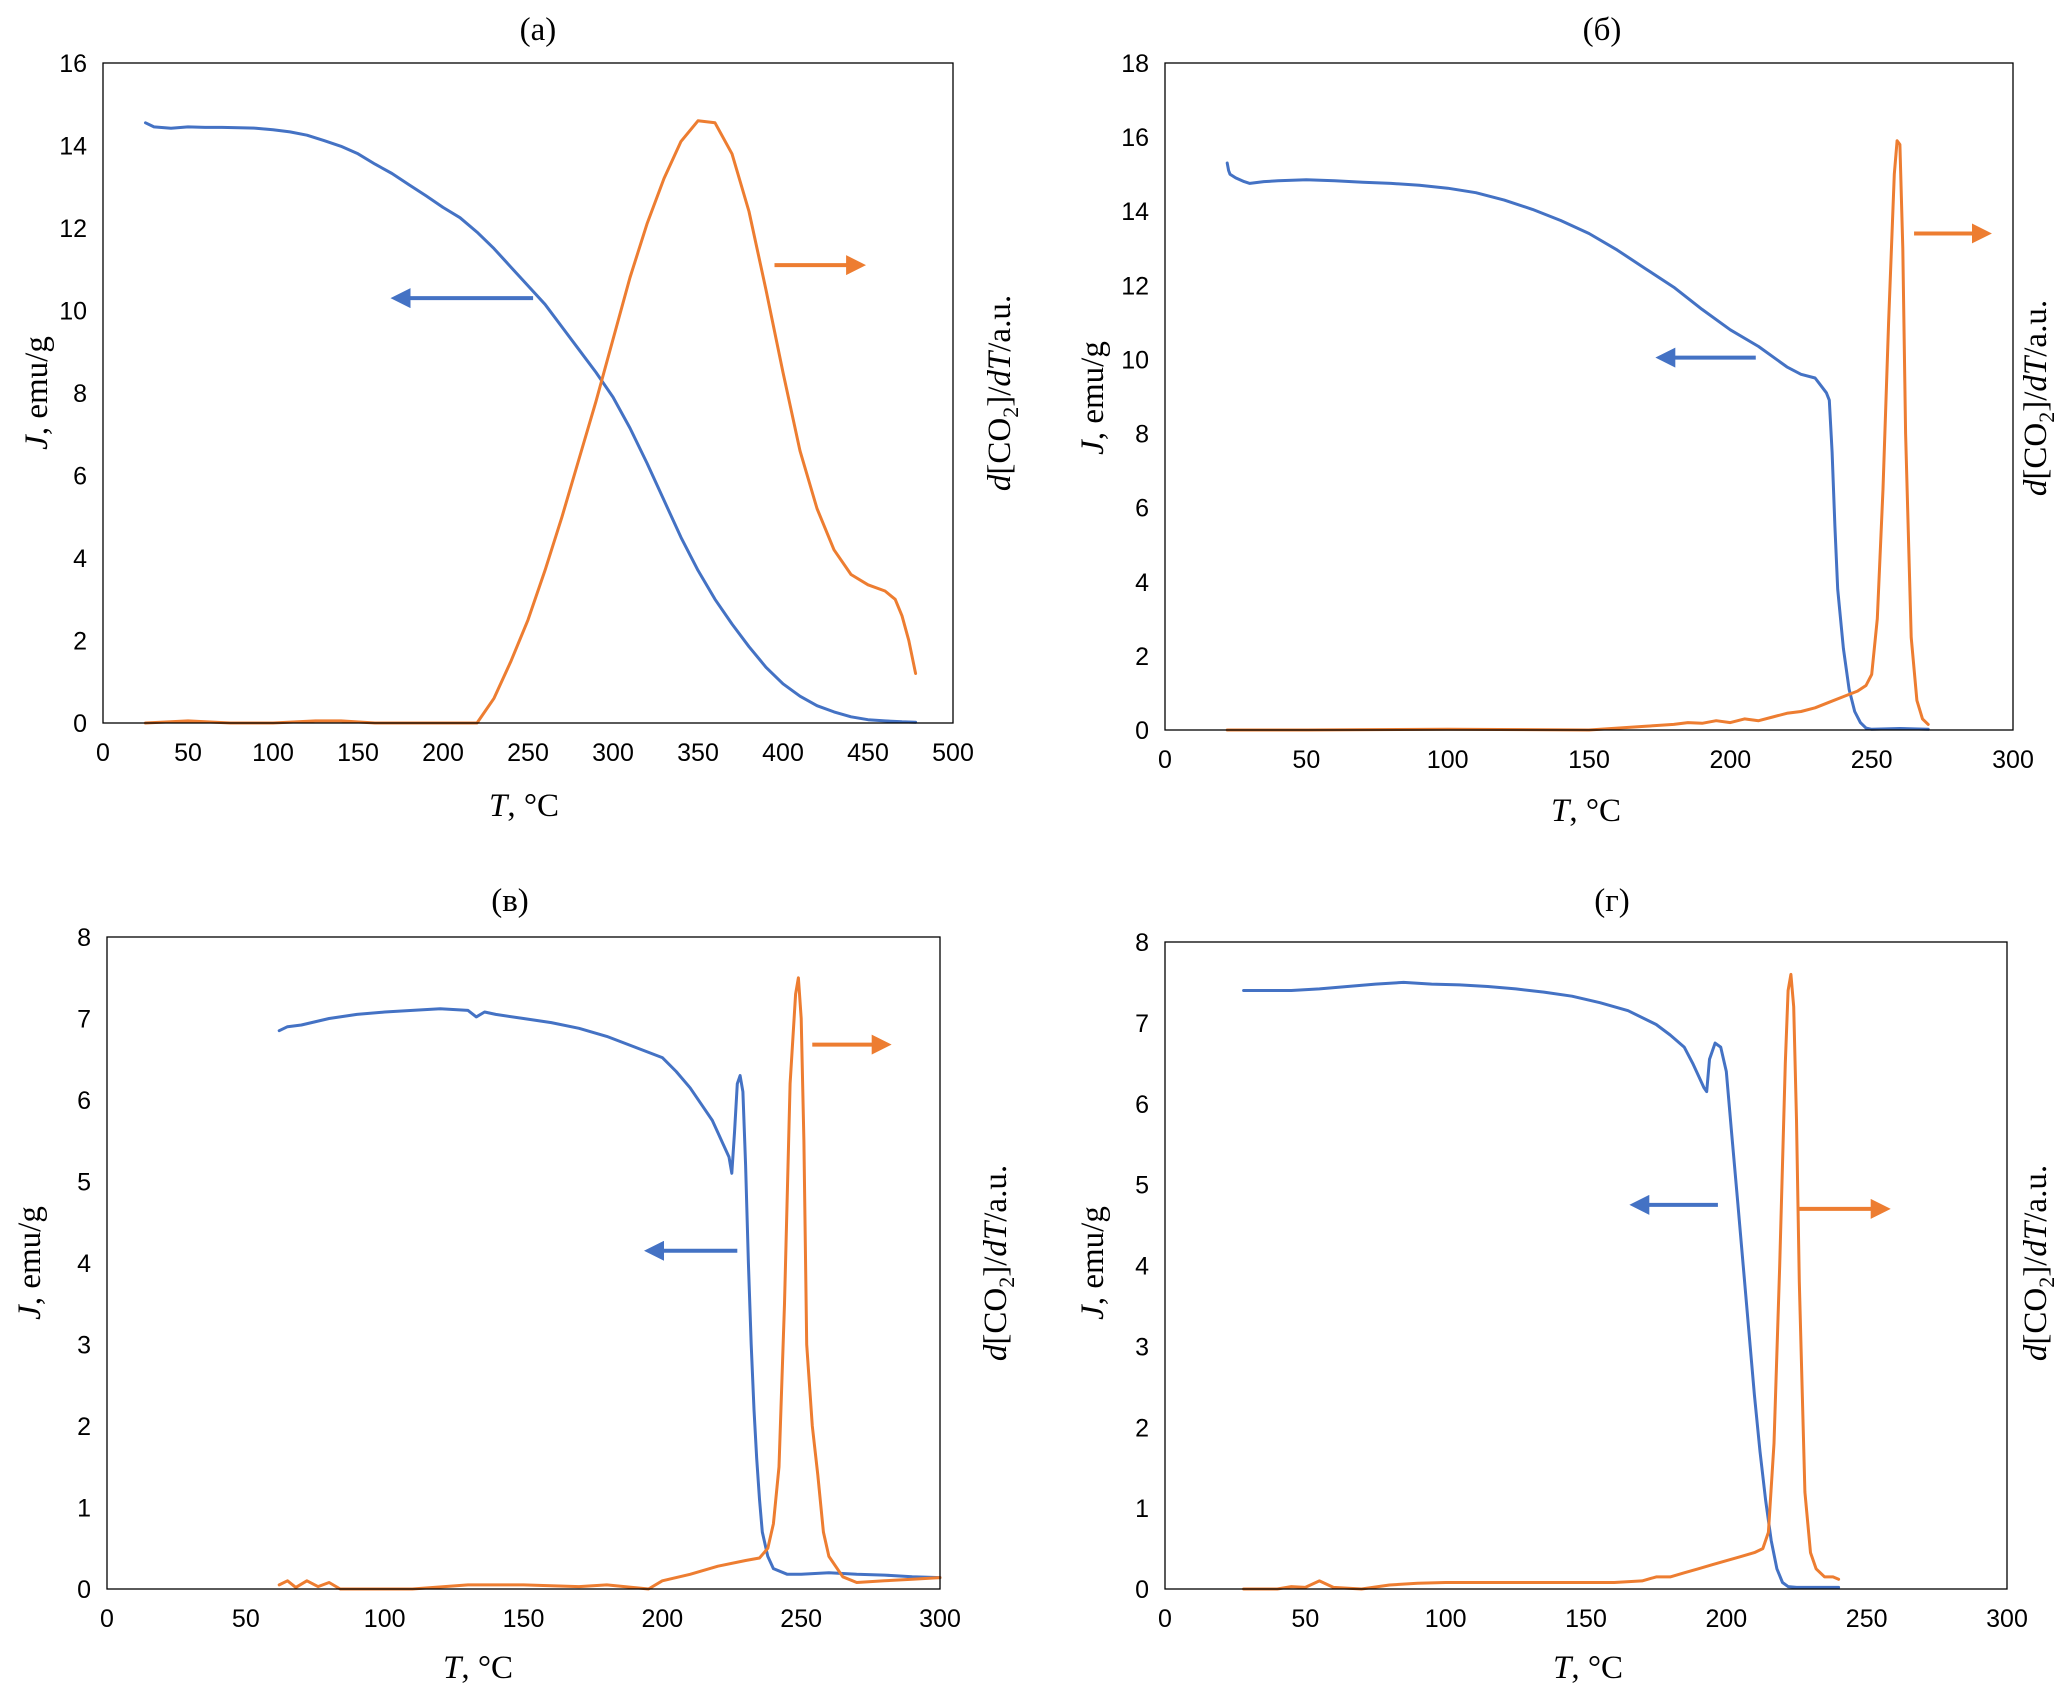 Image resolution: width=2067 pixels, height=1707 pixels. I want to click on x-tick-label: 500, so click(953, 753).